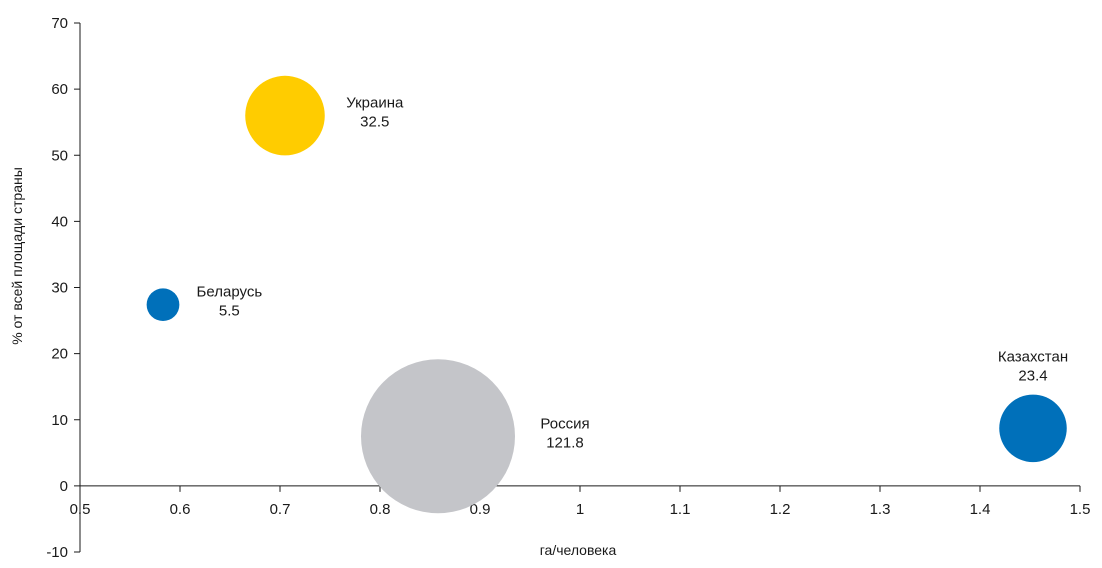  I want to click on x-tick-label: 1.3, so click(880, 509).